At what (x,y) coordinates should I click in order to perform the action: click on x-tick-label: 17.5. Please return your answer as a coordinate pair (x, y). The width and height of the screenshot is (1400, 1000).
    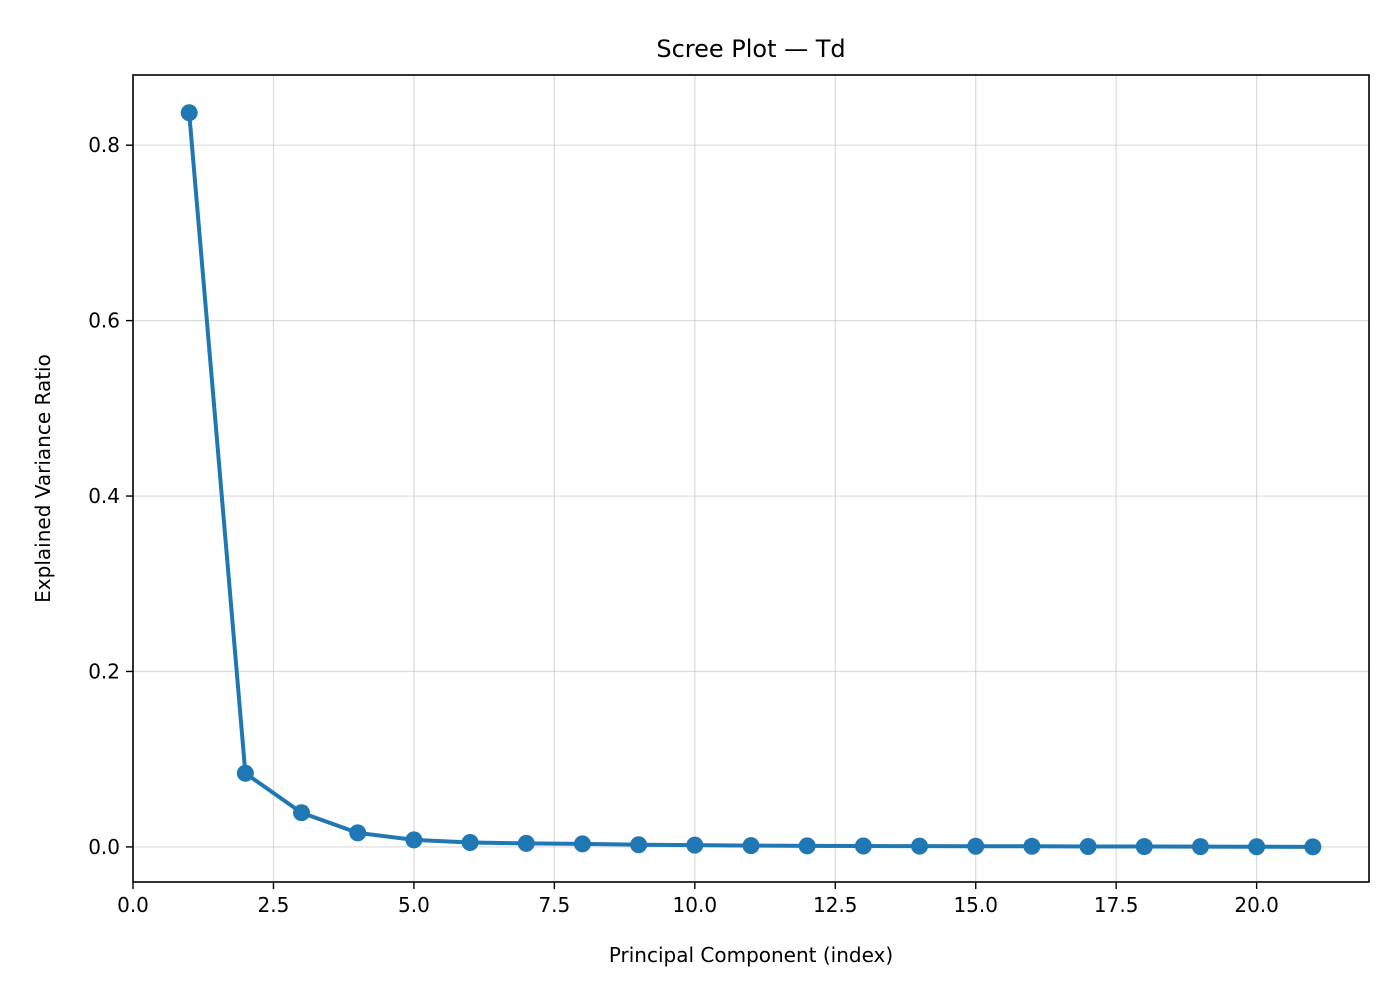
    Looking at the image, I should click on (1116, 905).